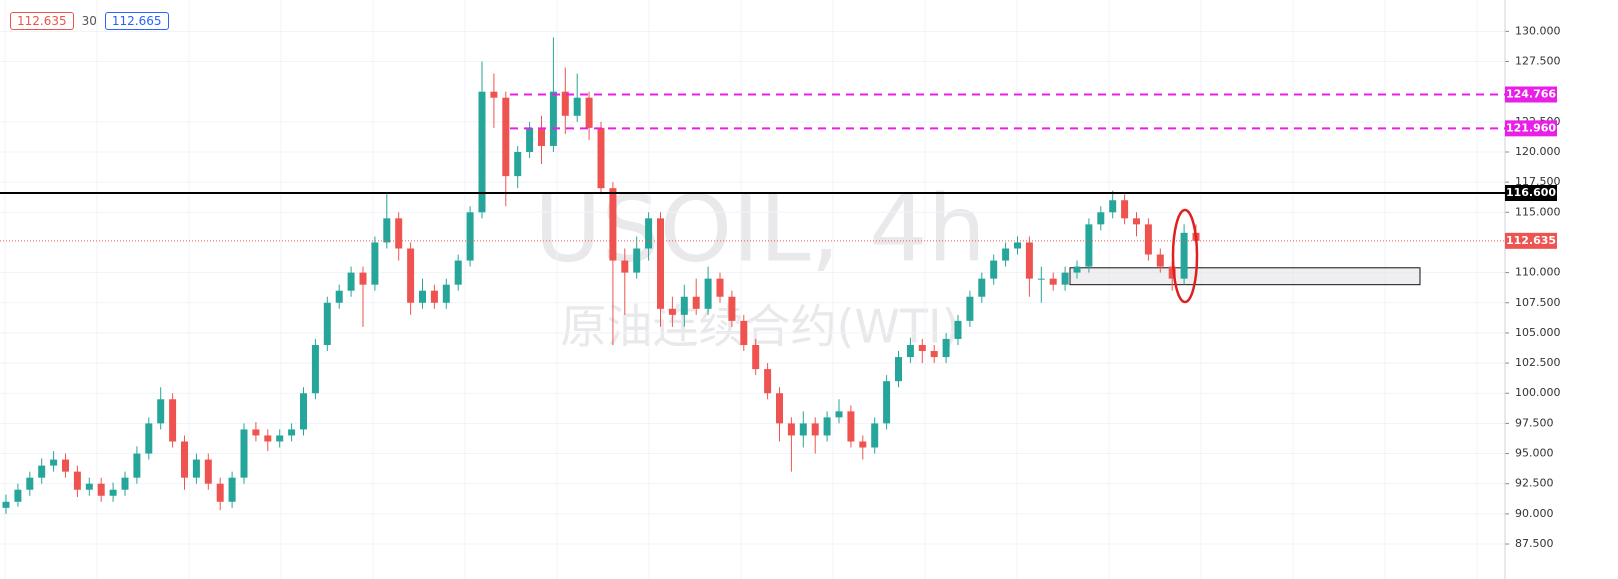  Describe the element at coordinates (1534, 543) in the screenshot. I see `y-tick-label: 87.500` at that location.